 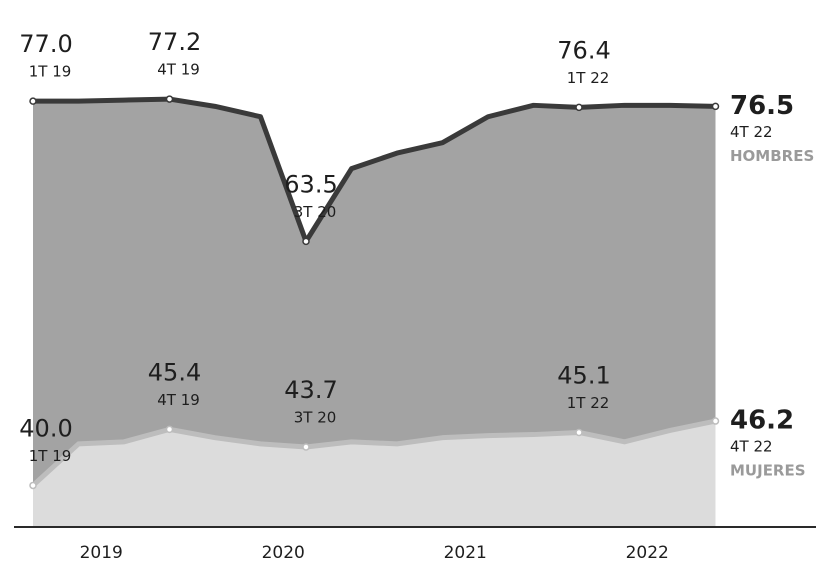 I want to click on value-label: 43.7, so click(x=310, y=390).